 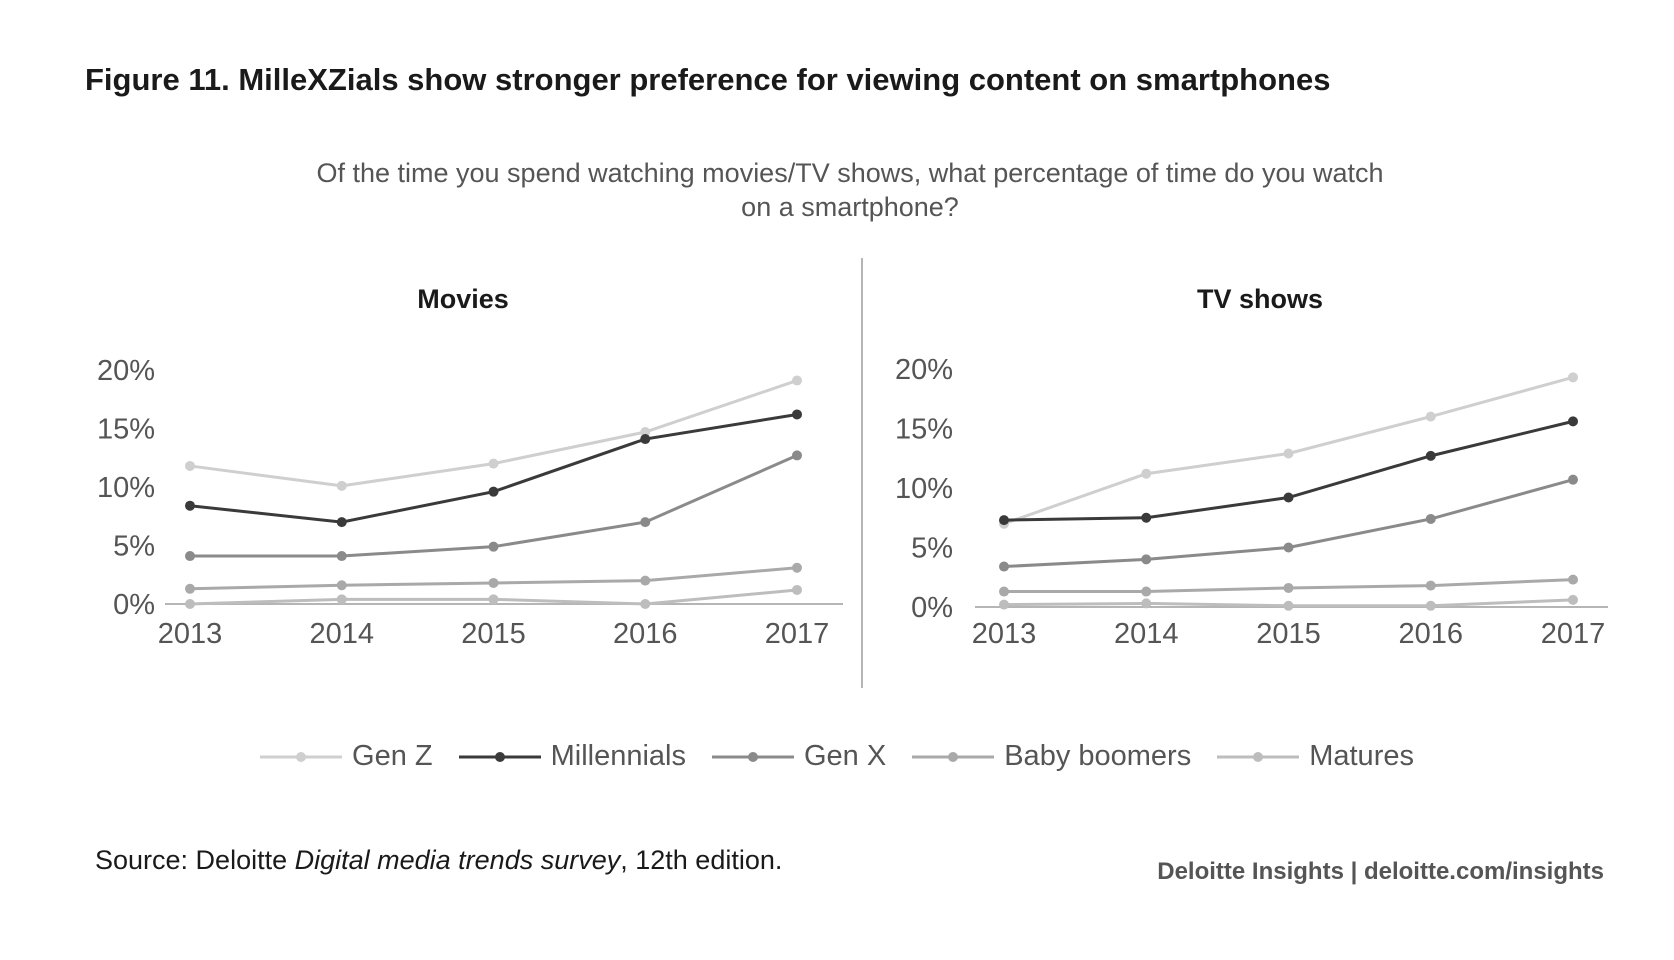 What do you see at coordinates (1098, 756) in the screenshot?
I see `legend-label: Baby boomers` at bounding box center [1098, 756].